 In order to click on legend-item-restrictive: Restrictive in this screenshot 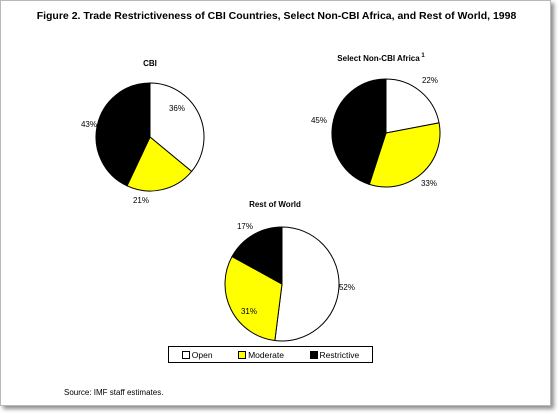, I will do `click(334, 354)`.